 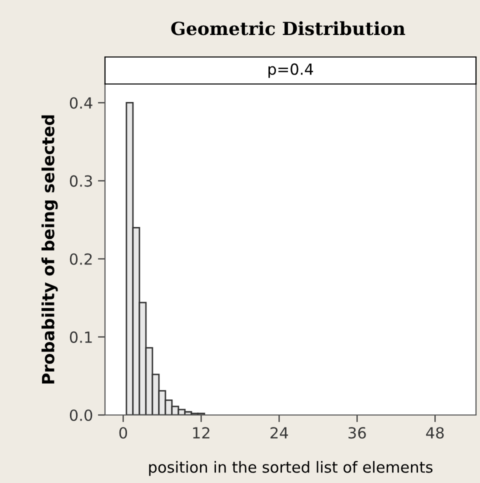 I want to click on y-tick-label: 0.2, so click(x=81, y=259).